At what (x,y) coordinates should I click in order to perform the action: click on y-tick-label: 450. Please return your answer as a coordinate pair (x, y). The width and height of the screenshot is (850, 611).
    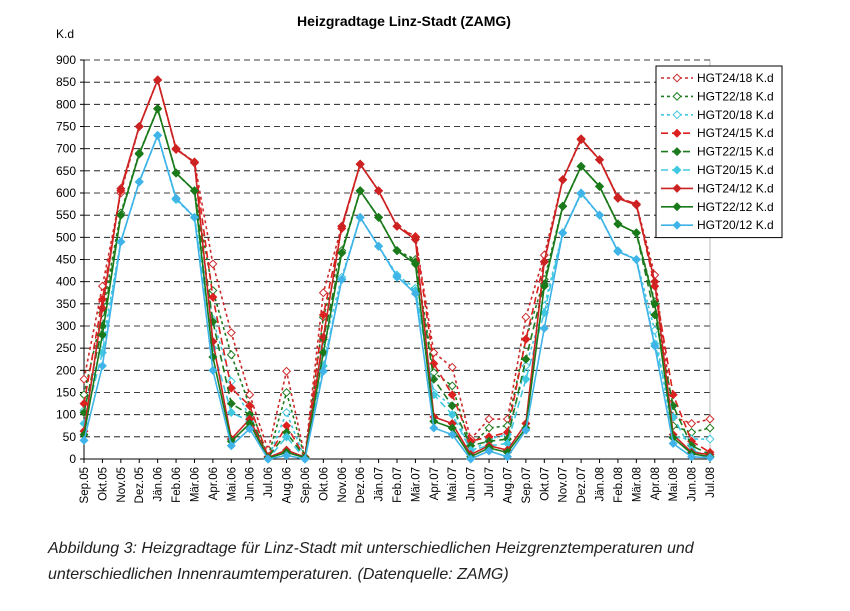
    Looking at the image, I should click on (66, 260).